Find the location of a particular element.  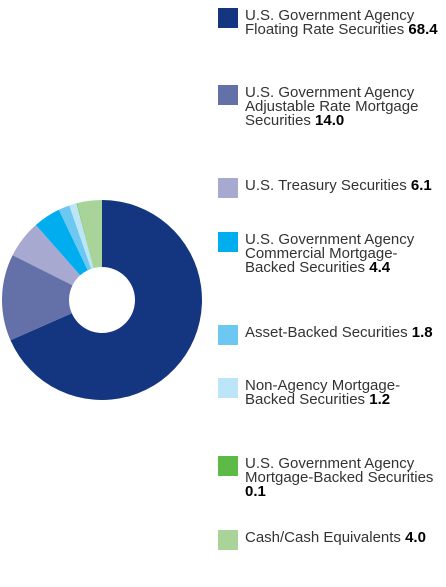

legend-text: Asset-Backed Securities 1.8 is located at coordinates (345, 332).